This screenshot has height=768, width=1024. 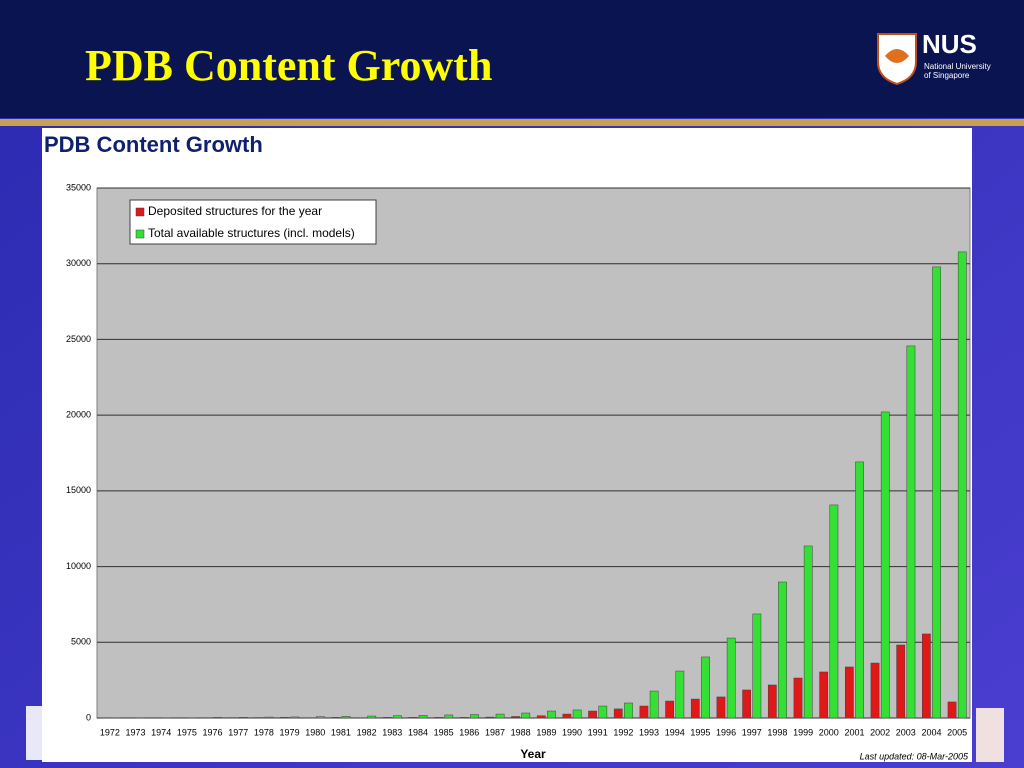 What do you see at coordinates (288, 65) in the screenshot?
I see `slide-title: PDB Content Growth` at bounding box center [288, 65].